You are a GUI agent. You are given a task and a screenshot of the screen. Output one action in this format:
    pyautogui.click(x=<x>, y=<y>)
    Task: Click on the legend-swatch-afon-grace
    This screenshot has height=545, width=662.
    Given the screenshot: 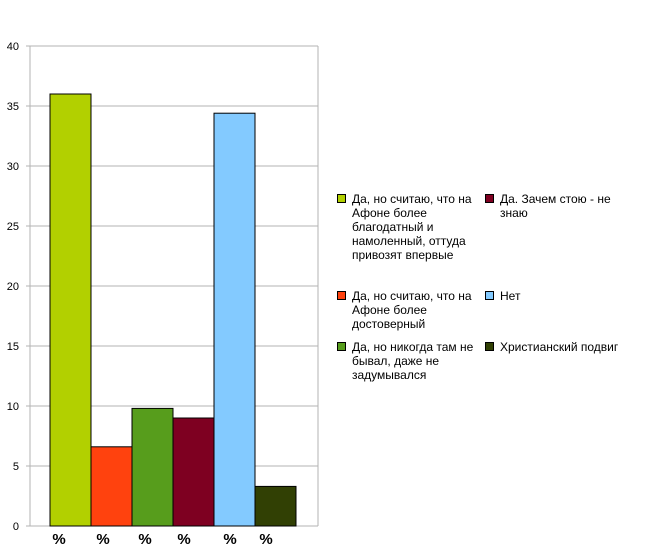 What is the action you would take?
    pyautogui.click(x=341, y=198)
    